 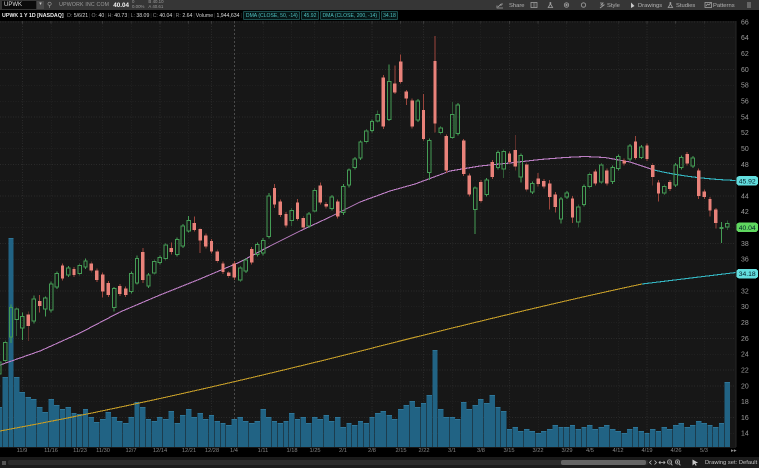 I want to click on svg-text: 30, so click(x=745, y=307).